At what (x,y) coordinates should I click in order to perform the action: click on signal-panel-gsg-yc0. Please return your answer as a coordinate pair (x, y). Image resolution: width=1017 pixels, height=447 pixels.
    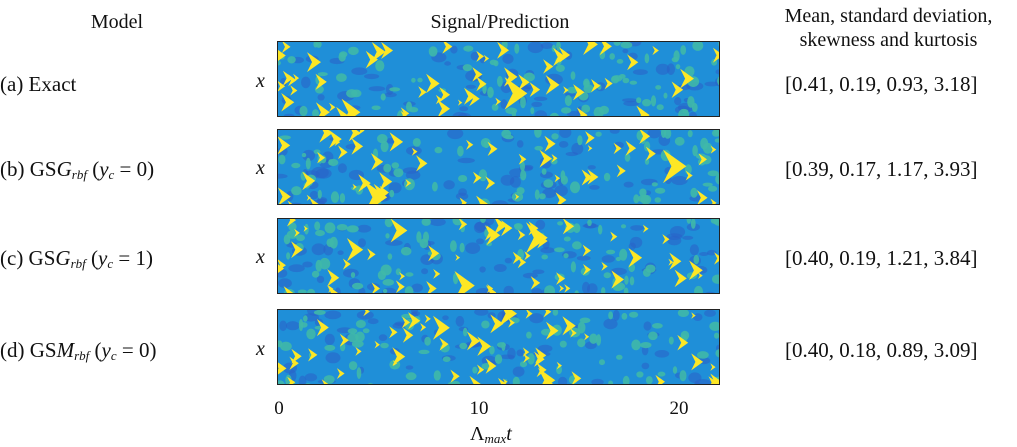
    Looking at the image, I should click on (498, 167).